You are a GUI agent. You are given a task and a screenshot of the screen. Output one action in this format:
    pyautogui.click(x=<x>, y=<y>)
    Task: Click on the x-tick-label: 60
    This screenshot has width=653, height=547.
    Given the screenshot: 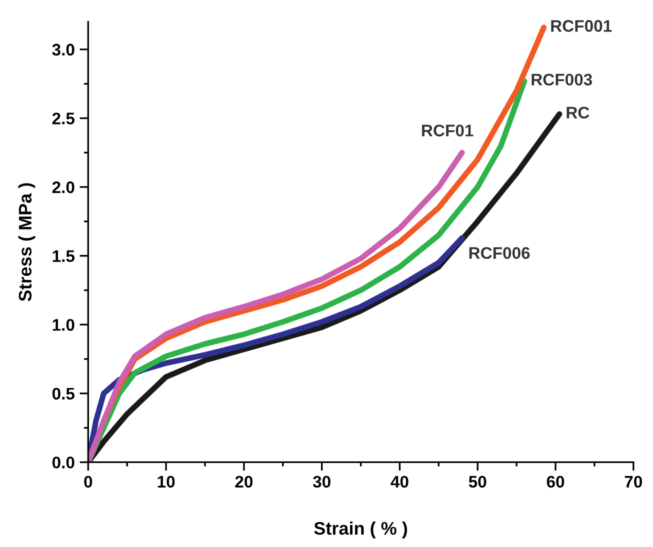 What is the action you would take?
    pyautogui.click(x=555, y=482)
    